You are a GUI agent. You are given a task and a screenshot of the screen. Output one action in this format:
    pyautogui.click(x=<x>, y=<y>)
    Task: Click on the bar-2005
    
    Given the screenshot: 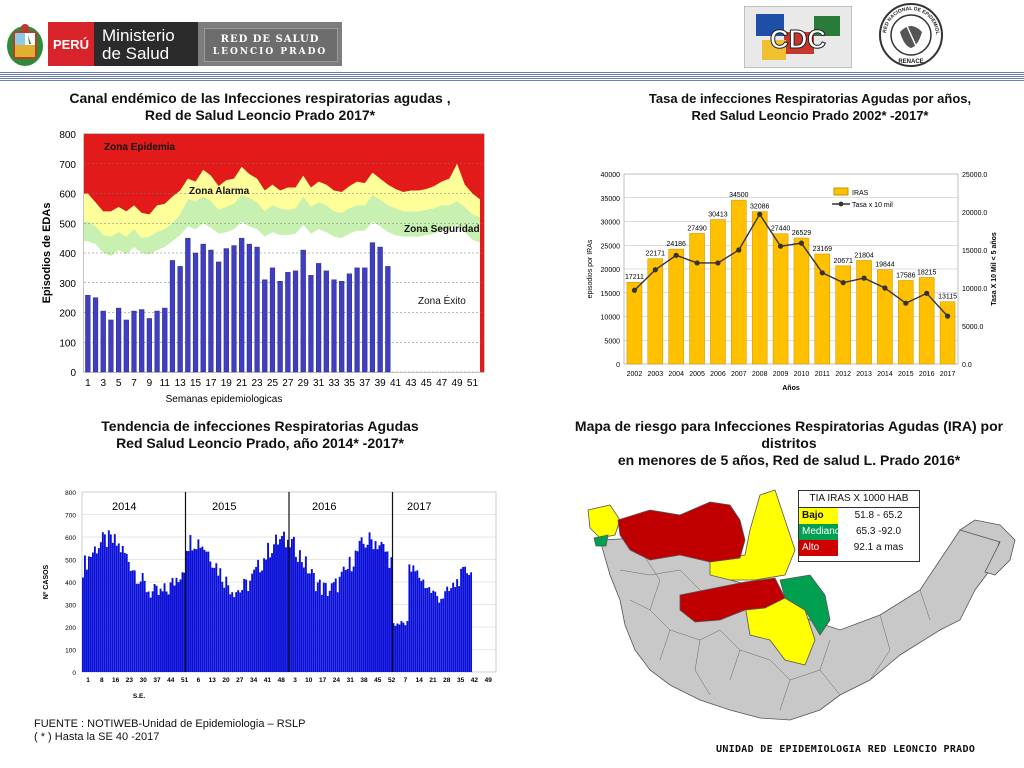 What is the action you would take?
    pyautogui.click(x=697, y=299)
    